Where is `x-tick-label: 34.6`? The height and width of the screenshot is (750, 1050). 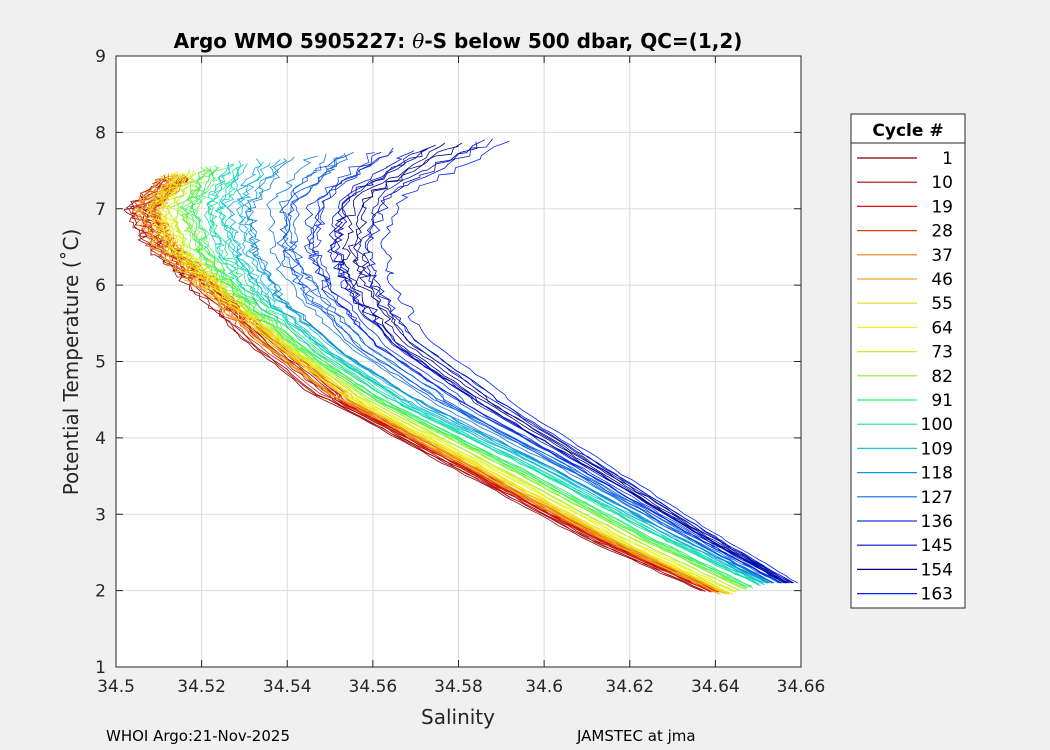
x-tick-label: 34.6 is located at coordinates (544, 687).